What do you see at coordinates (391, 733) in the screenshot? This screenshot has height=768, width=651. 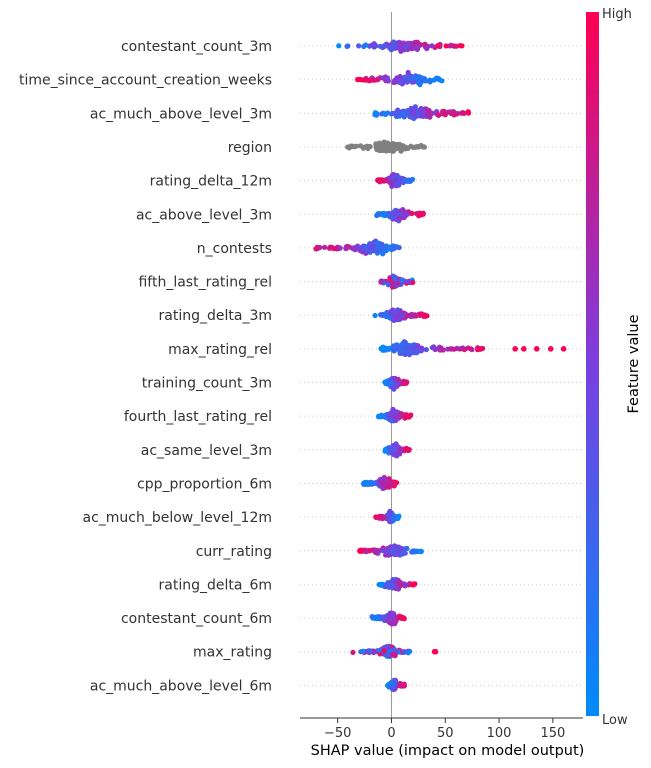 I see `x-tick-label: 0` at bounding box center [391, 733].